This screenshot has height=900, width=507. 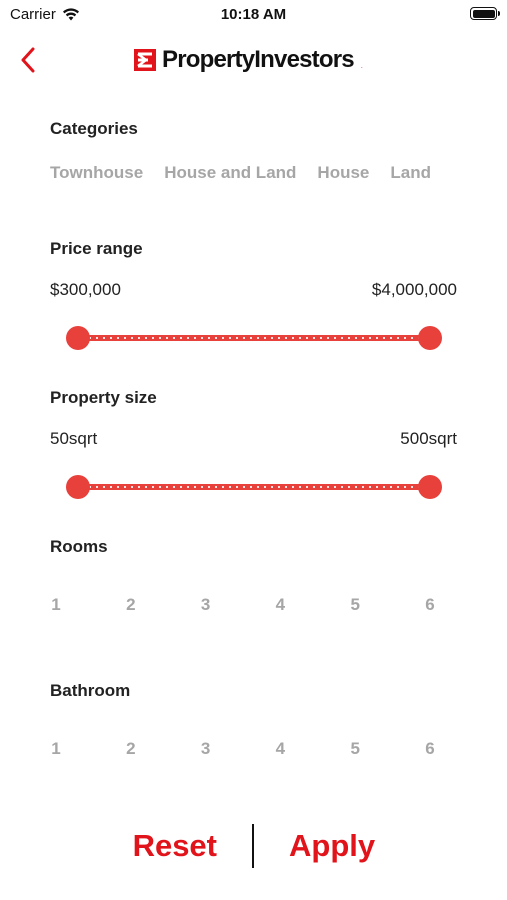 I want to click on bathroom-label: Bathroom, so click(x=90, y=690).